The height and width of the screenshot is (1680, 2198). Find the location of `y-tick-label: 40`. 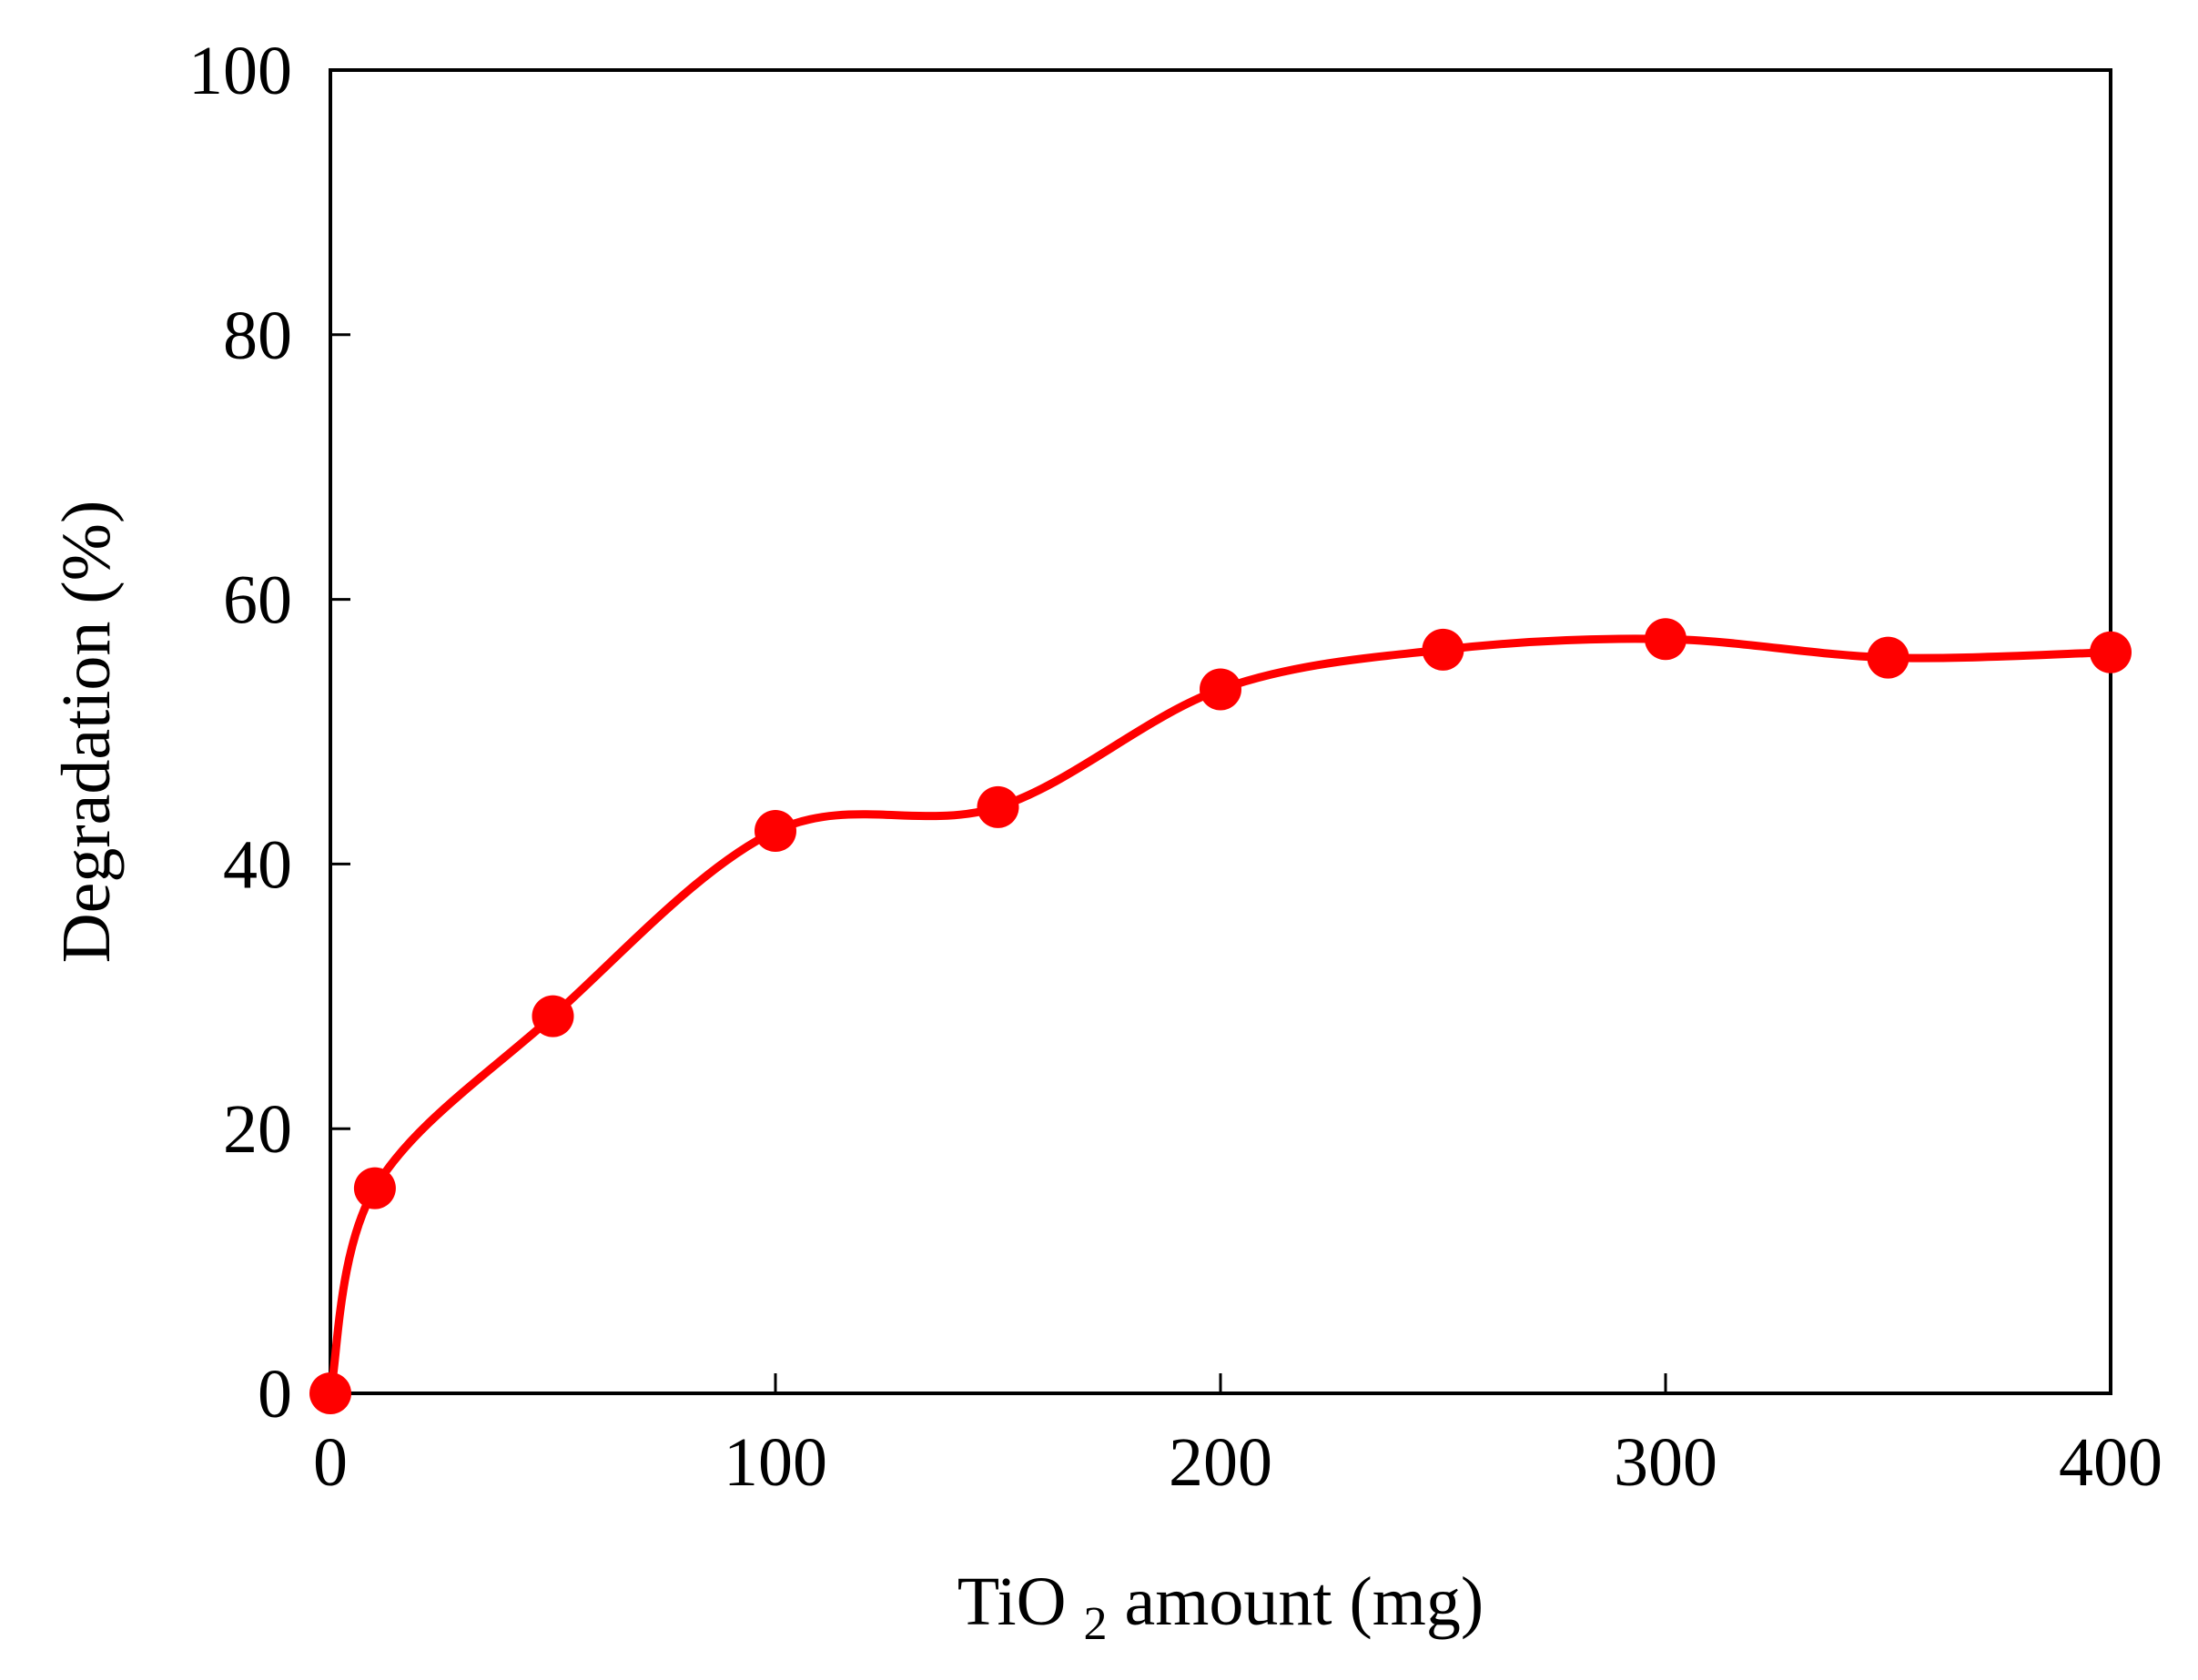

y-tick-label: 40 is located at coordinates (257, 865).